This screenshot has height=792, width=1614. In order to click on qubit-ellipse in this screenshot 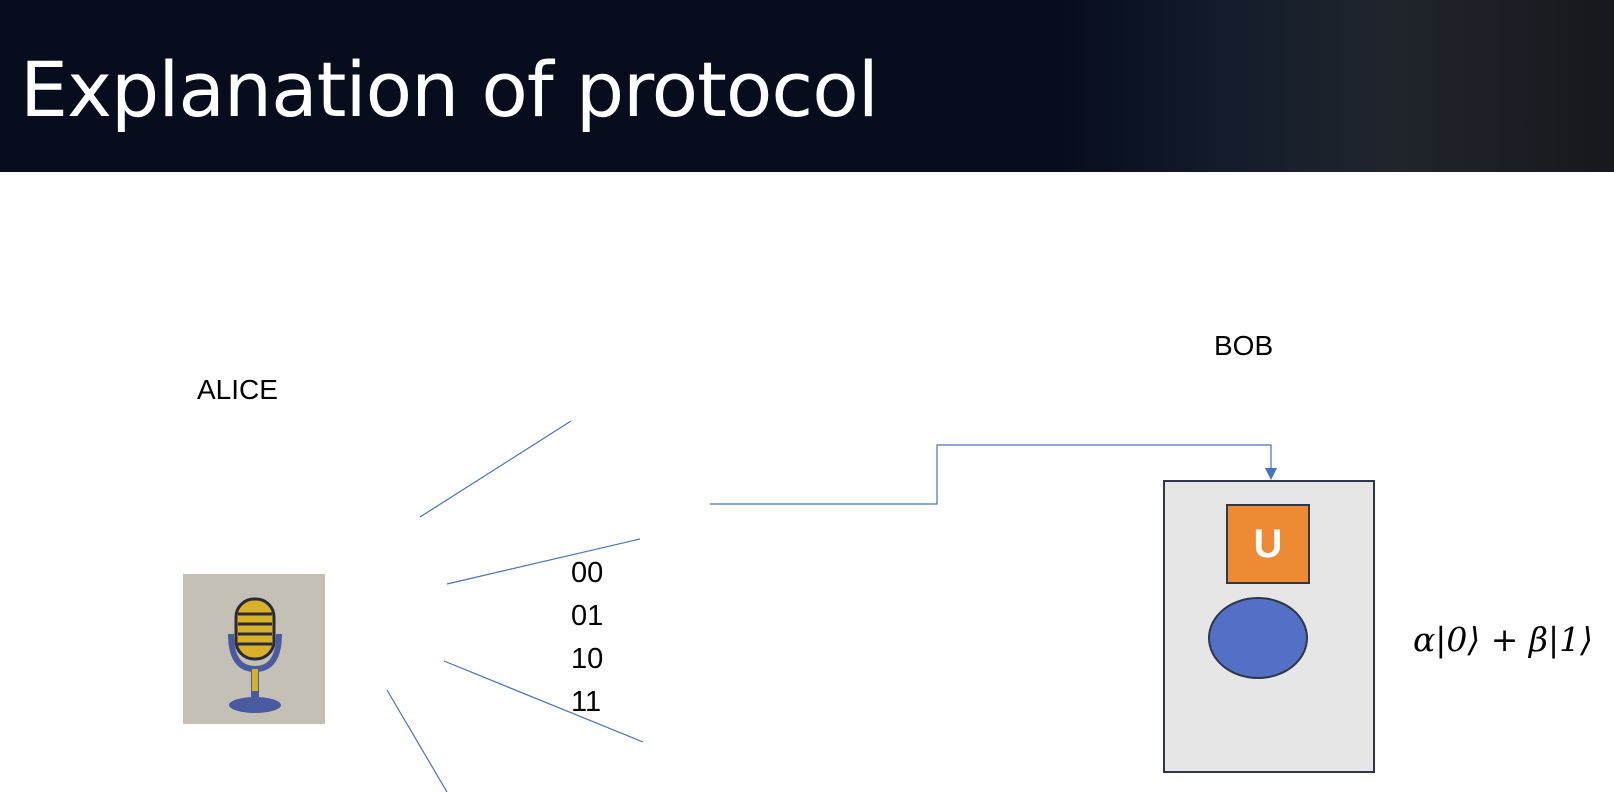, I will do `click(1258, 638)`.